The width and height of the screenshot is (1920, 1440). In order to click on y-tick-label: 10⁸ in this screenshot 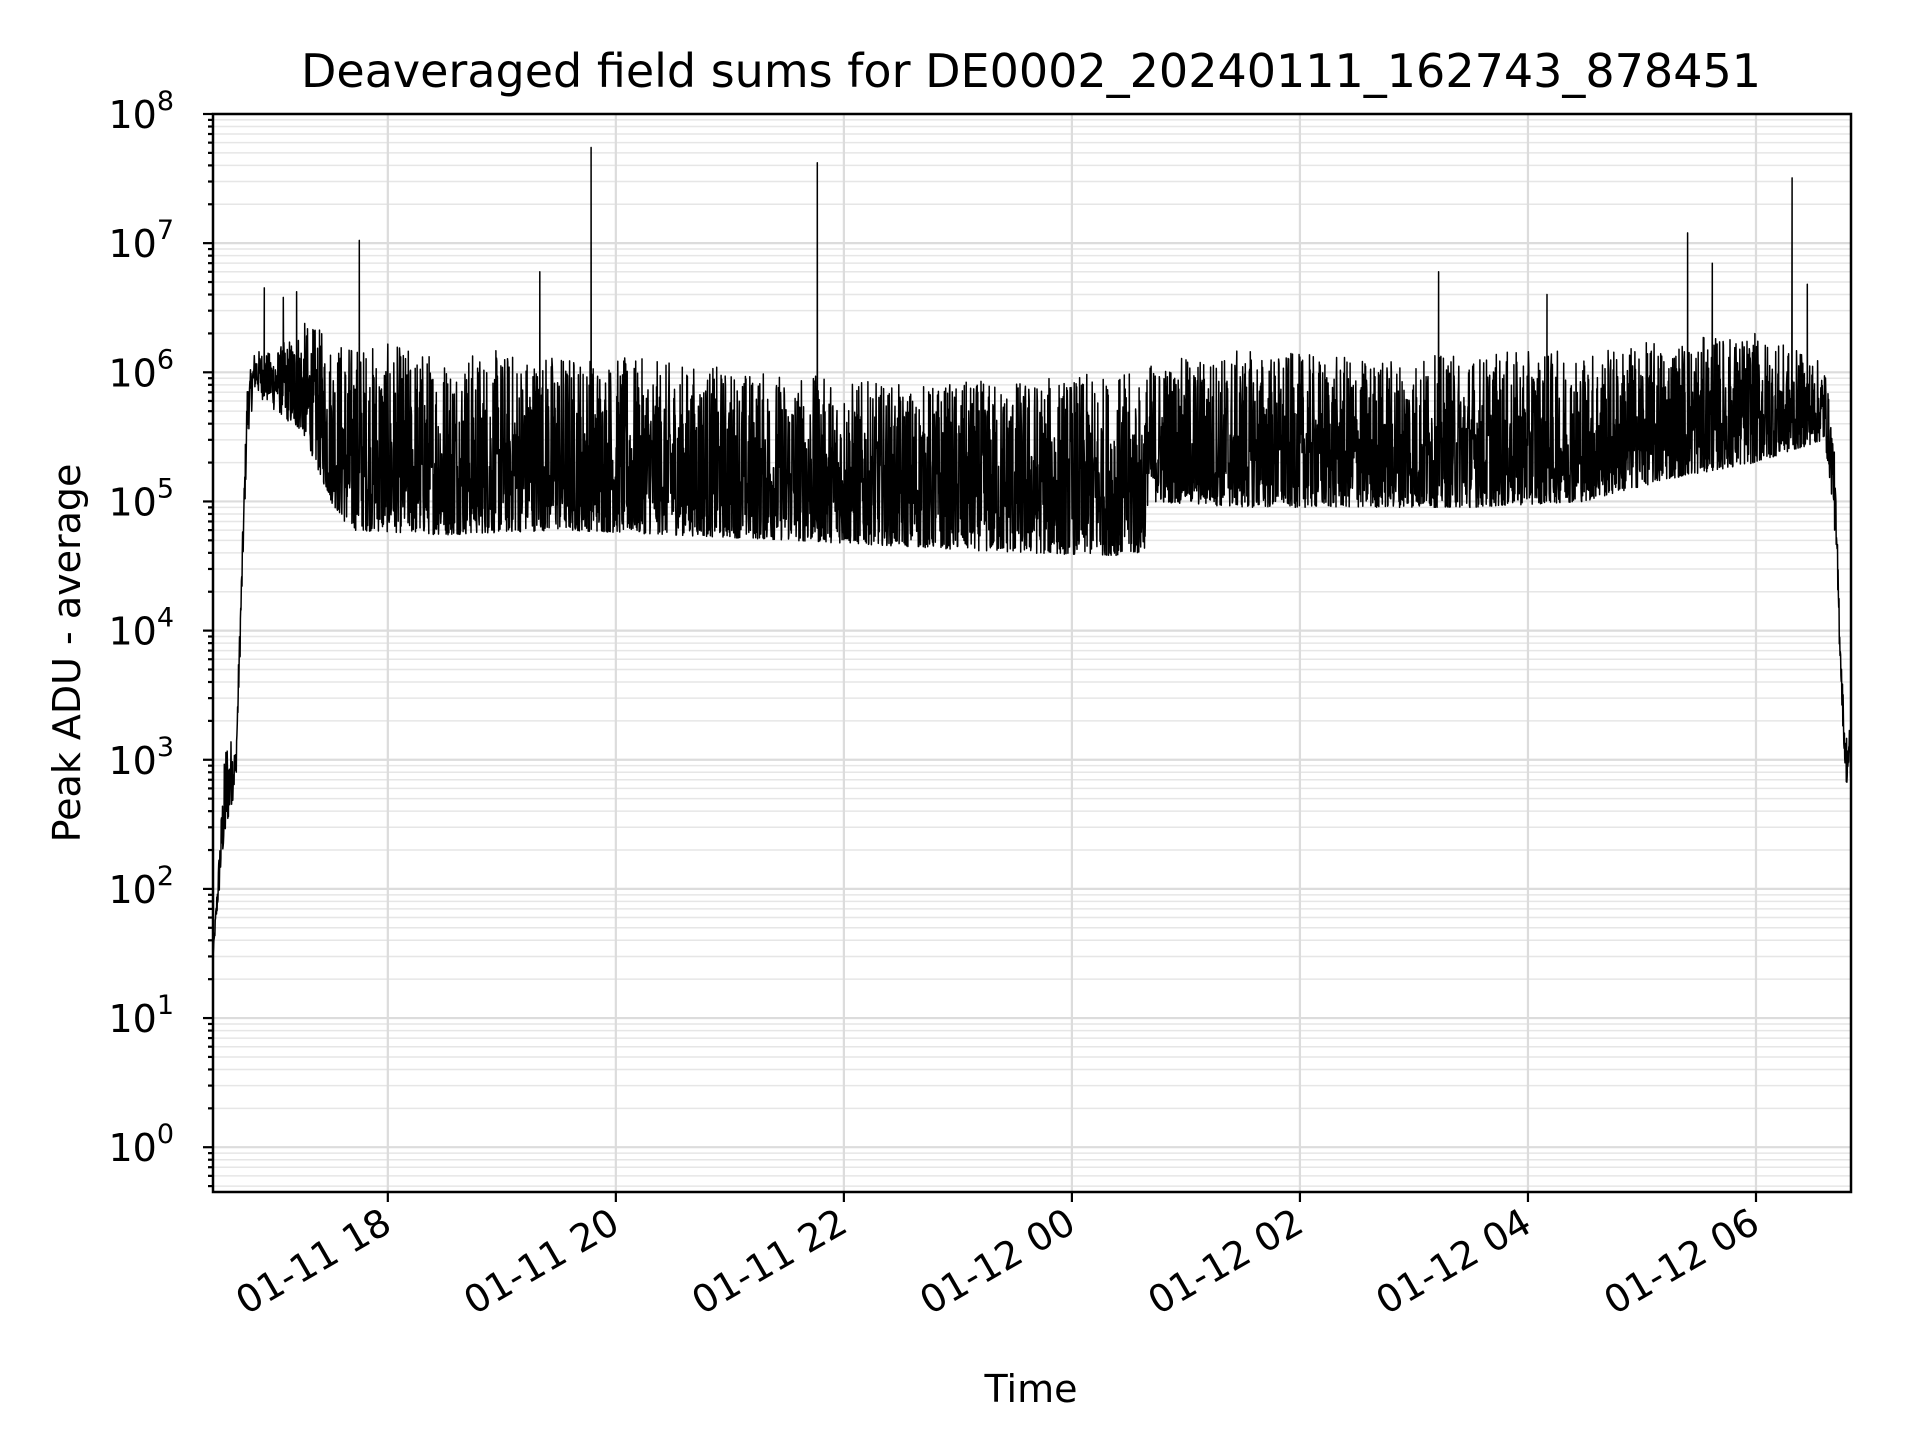, I will do `click(141, 111)`.